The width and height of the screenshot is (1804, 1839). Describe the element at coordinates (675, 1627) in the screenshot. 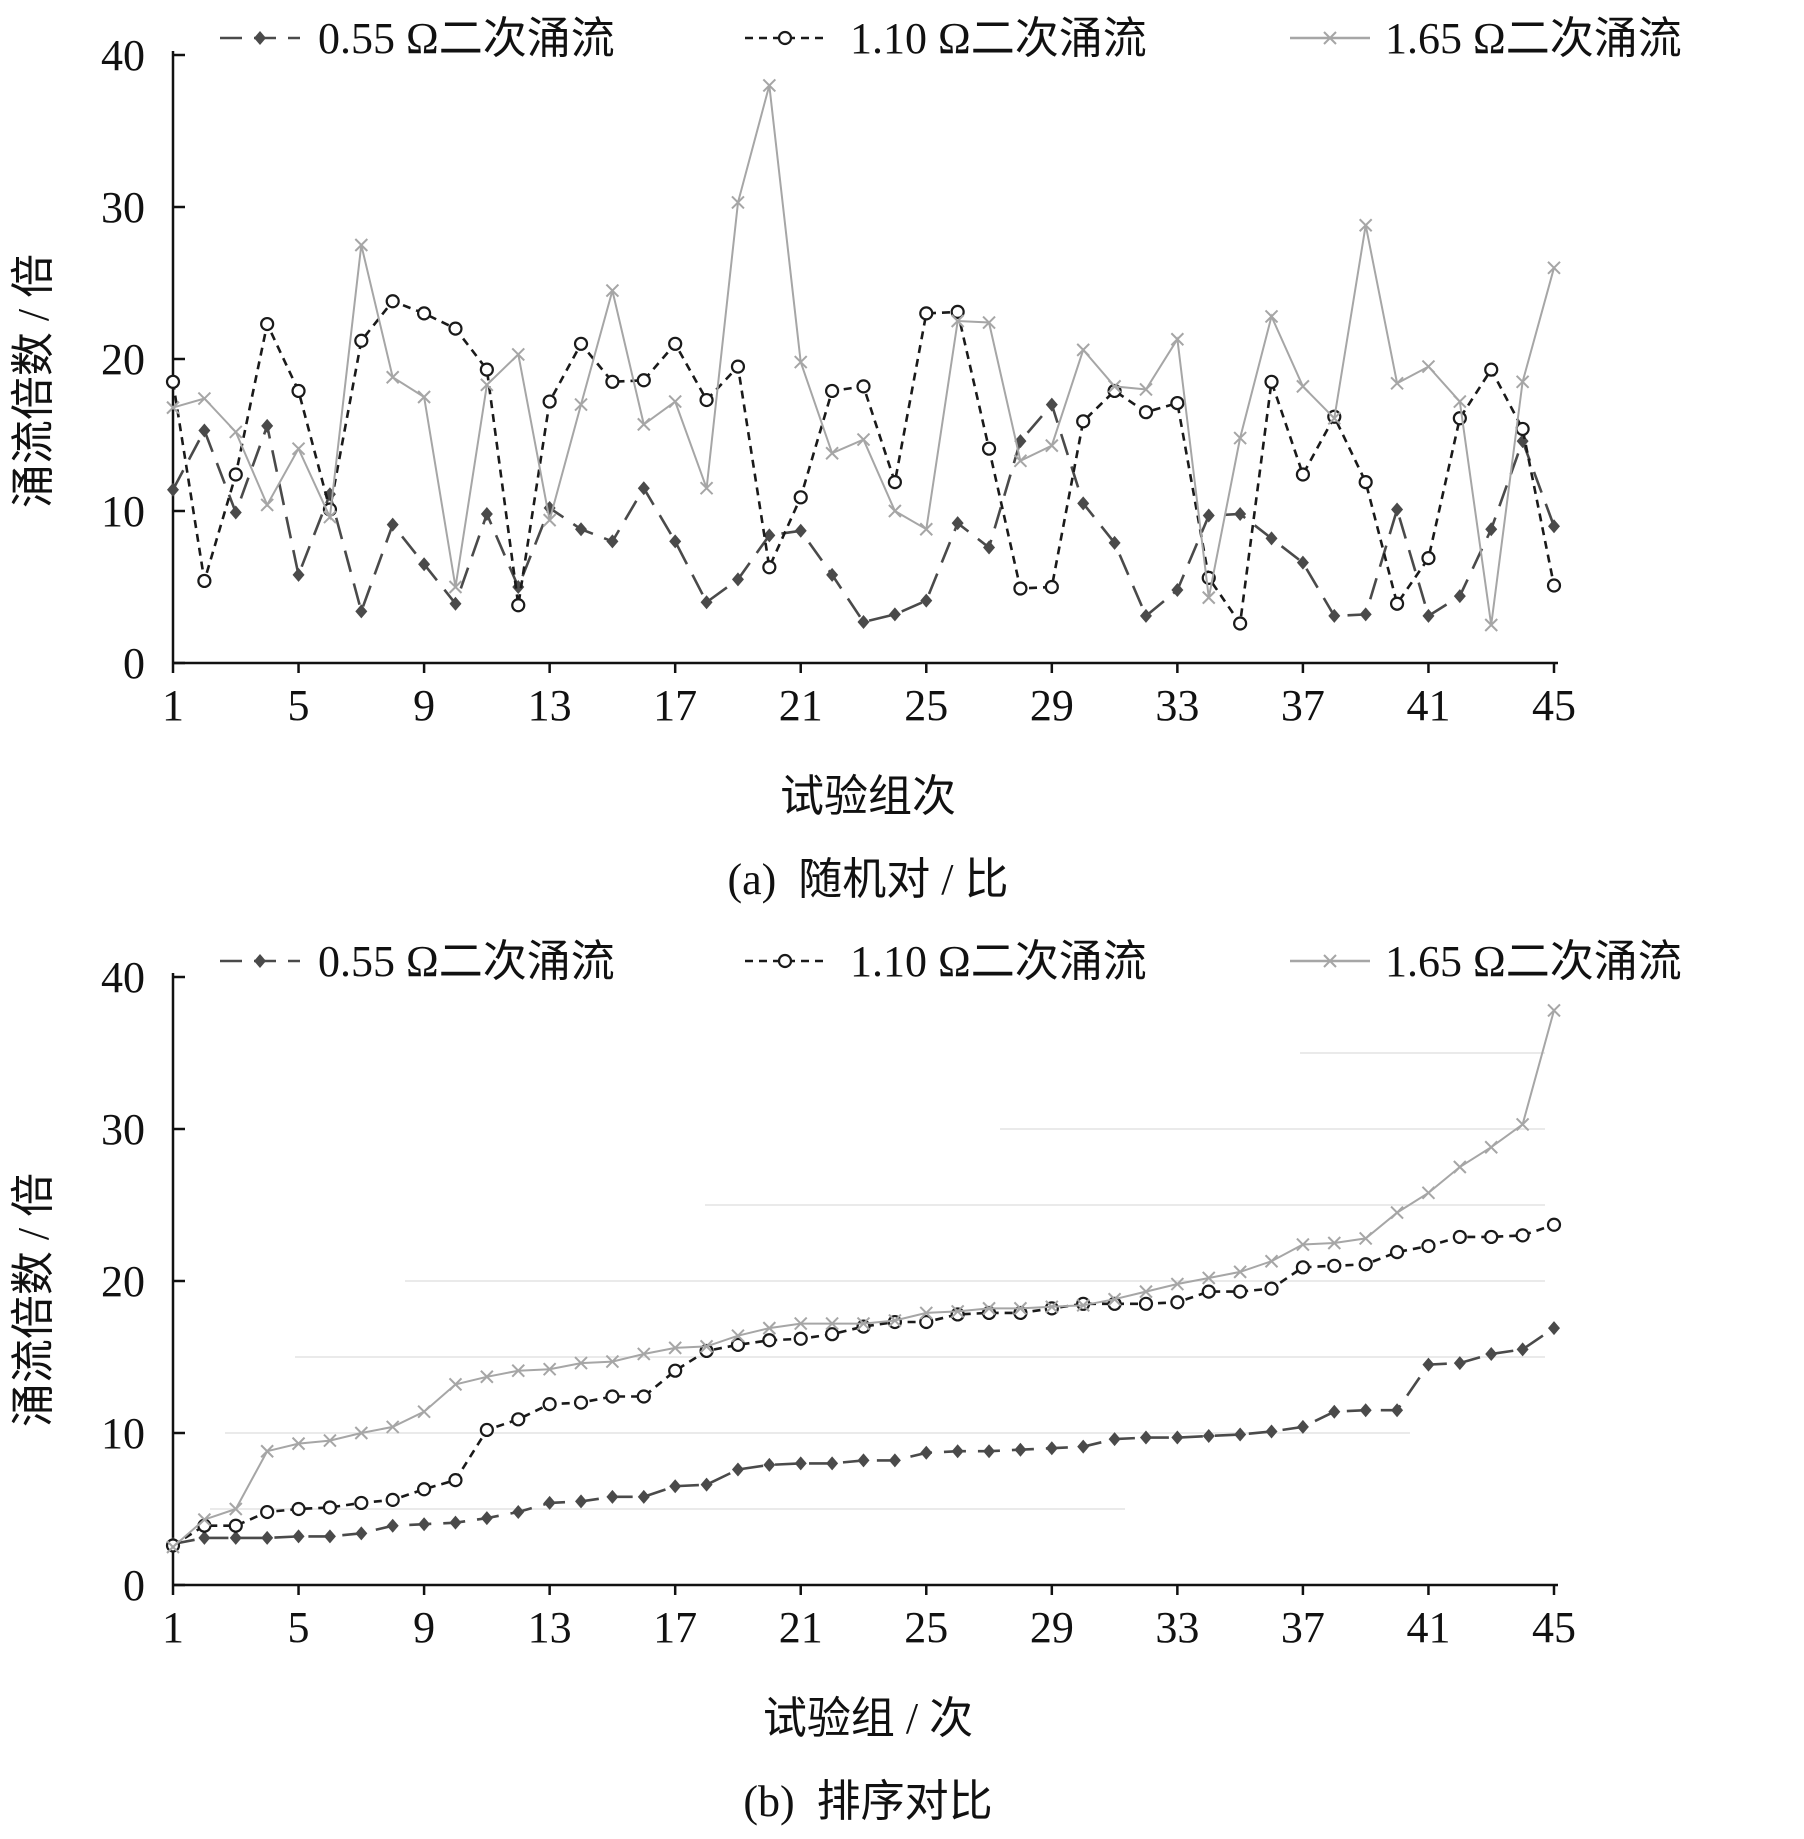

I see `x-tick-label: 17` at that location.